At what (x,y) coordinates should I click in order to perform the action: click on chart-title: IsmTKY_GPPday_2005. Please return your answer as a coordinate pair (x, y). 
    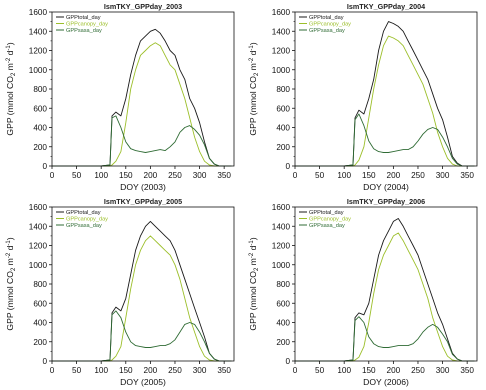
    Looking at the image, I should click on (143, 201).